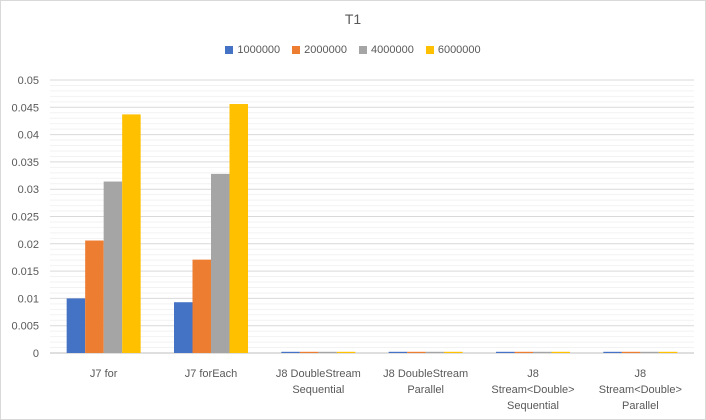 The width and height of the screenshot is (706, 420). I want to click on legend-item-2000000: 2000000, so click(319, 50).